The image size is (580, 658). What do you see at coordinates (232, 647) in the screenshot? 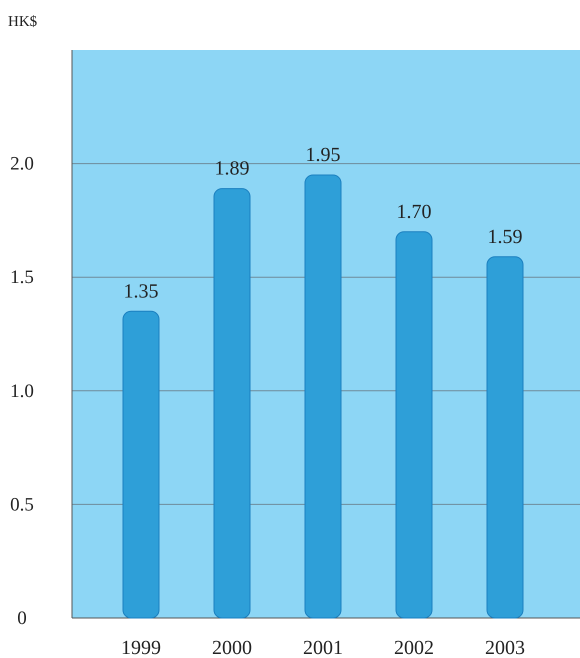
I see `x-tick-label: 2000` at bounding box center [232, 647].